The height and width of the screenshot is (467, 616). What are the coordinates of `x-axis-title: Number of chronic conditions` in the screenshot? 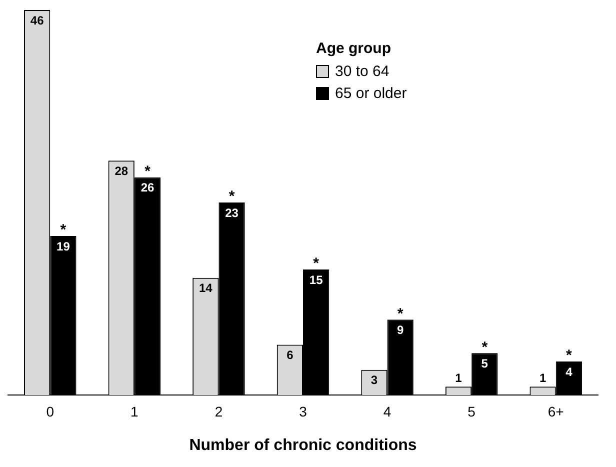 It's located at (303, 445).